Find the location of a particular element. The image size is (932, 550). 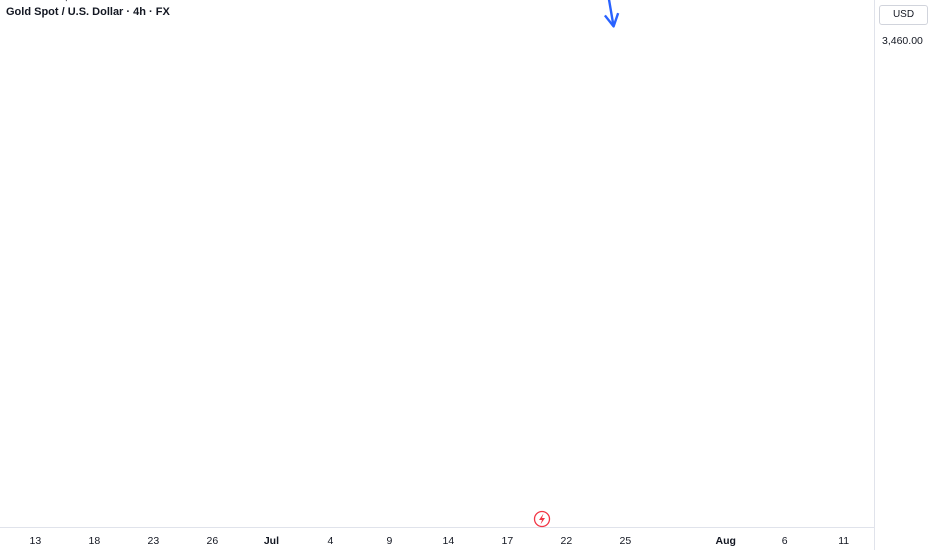

time-tick-label: 25 is located at coordinates (626, 541).